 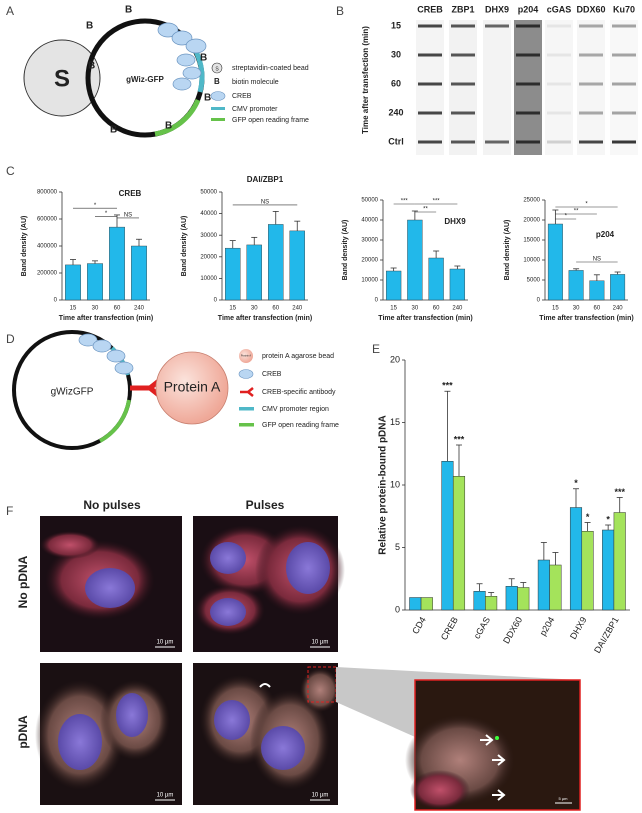 What do you see at coordinates (531, 261) in the screenshot?
I see `y-tick-label: 10000` at bounding box center [531, 261].